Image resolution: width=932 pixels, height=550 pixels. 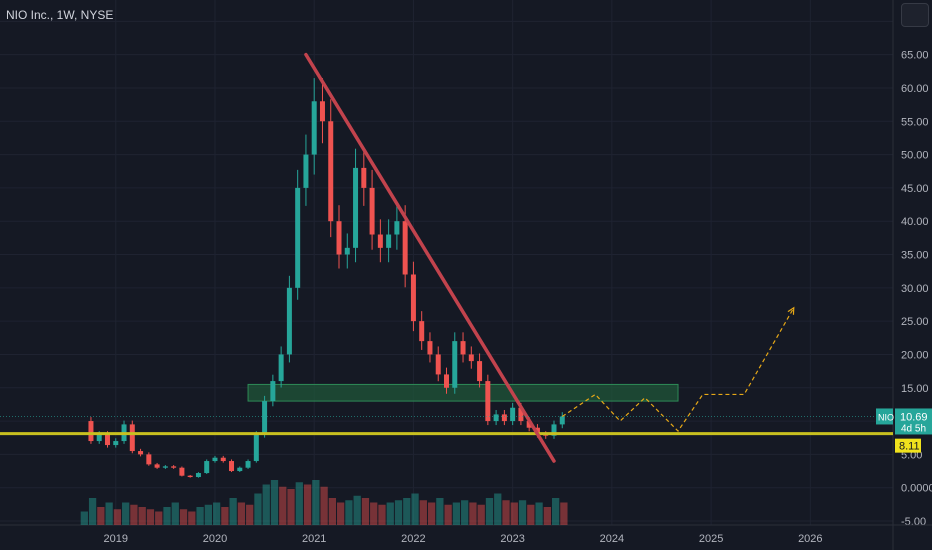 I want to click on y-tick-label: 40.00, so click(x=915, y=222).